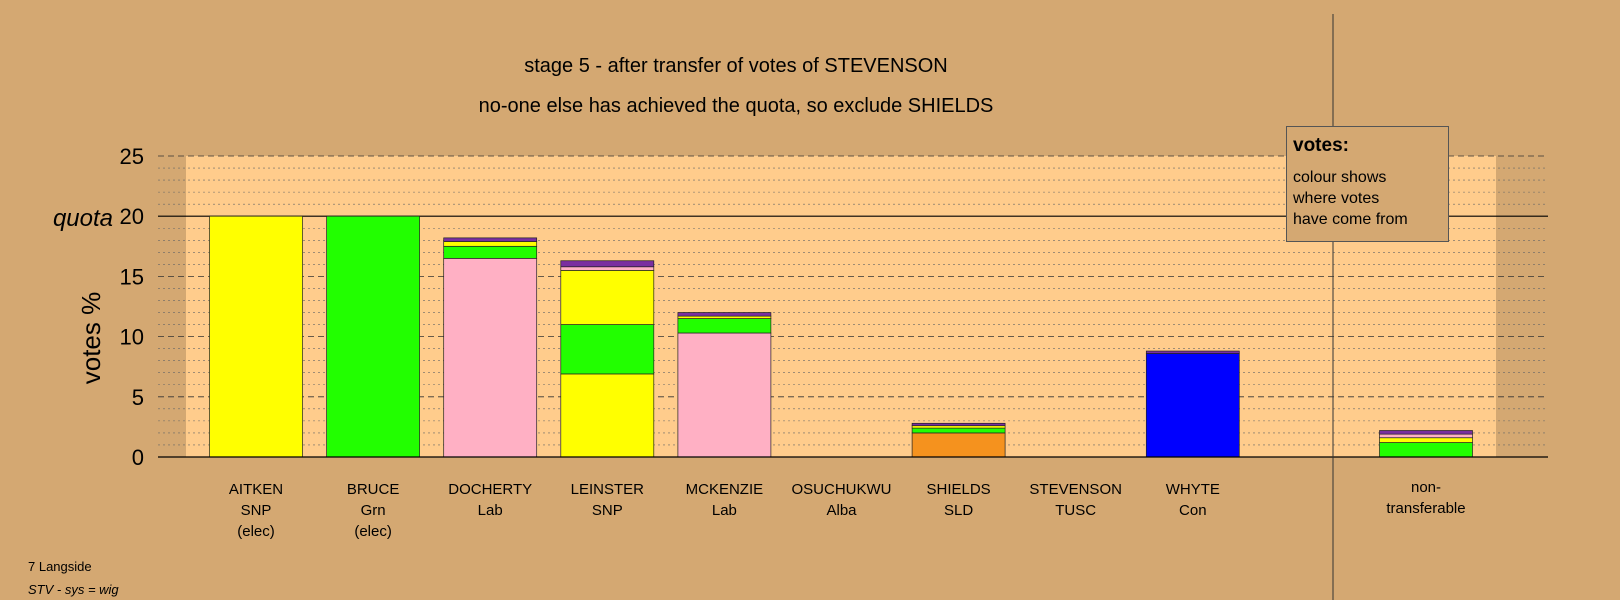 Image resolution: width=1620 pixels, height=600 pixels. I want to click on bar-whyte-segment-alba, so click(1192, 352).